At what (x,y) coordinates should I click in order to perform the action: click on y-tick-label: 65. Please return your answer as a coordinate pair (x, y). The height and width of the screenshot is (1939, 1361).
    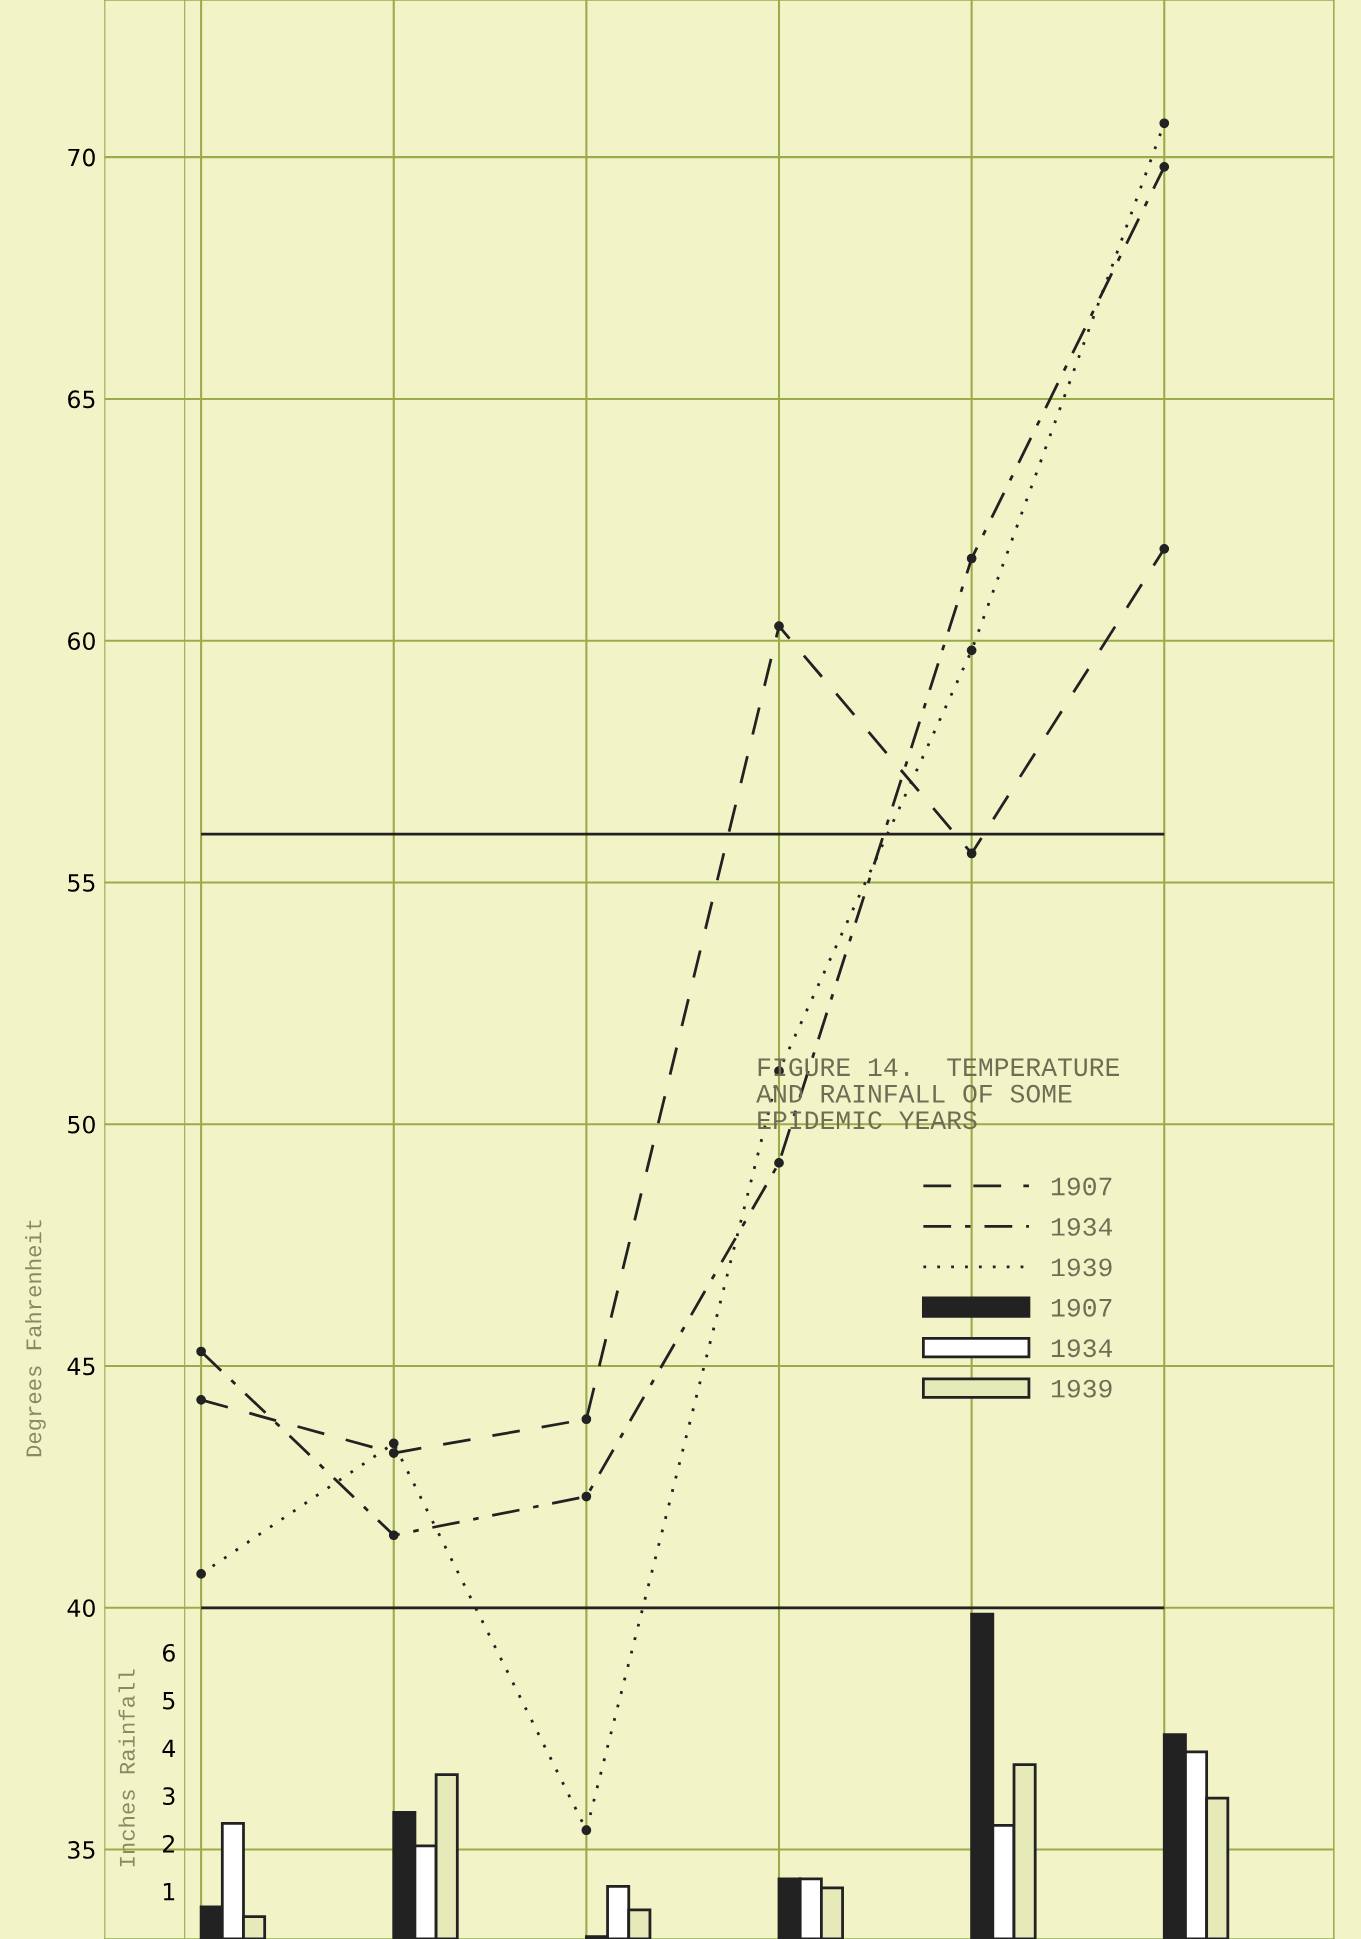
    Looking at the image, I should click on (81, 399).